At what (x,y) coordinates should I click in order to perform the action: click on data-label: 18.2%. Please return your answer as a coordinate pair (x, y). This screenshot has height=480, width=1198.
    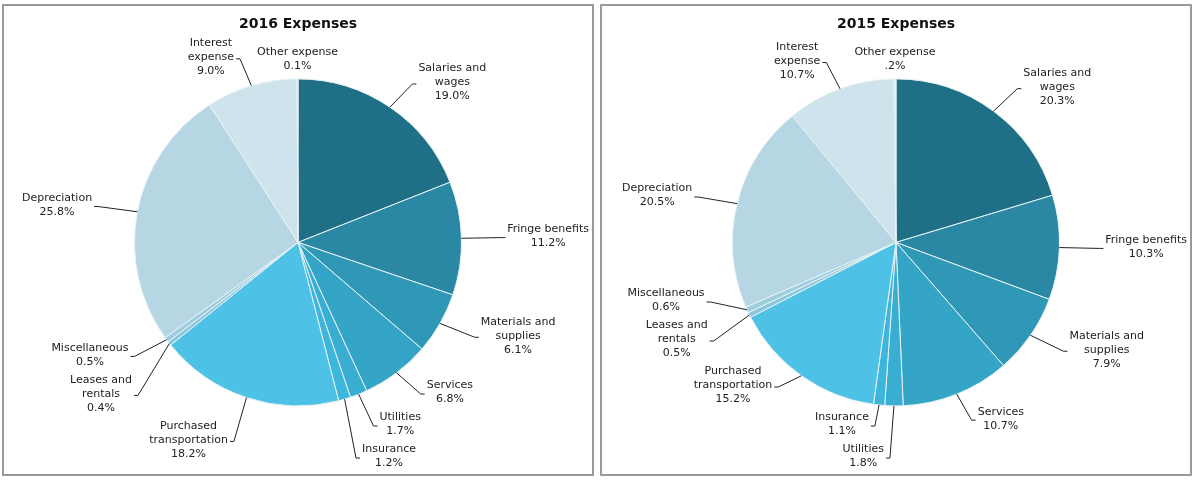
    Looking at the image, I should click on (189, 453).